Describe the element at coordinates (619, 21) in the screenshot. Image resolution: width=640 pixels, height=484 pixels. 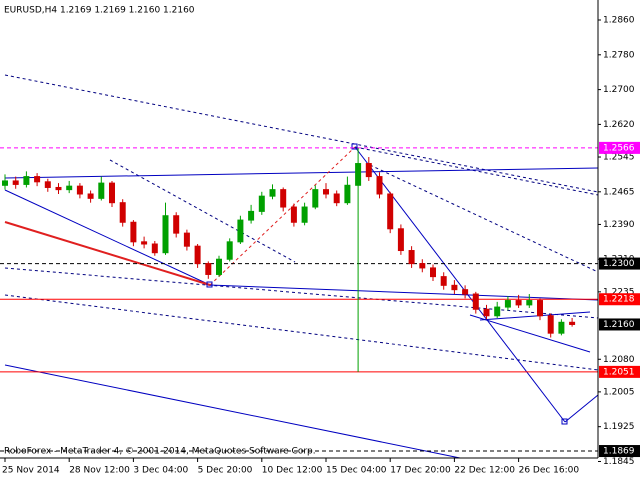
I see `y-tick-label: 1.2860` at that location.